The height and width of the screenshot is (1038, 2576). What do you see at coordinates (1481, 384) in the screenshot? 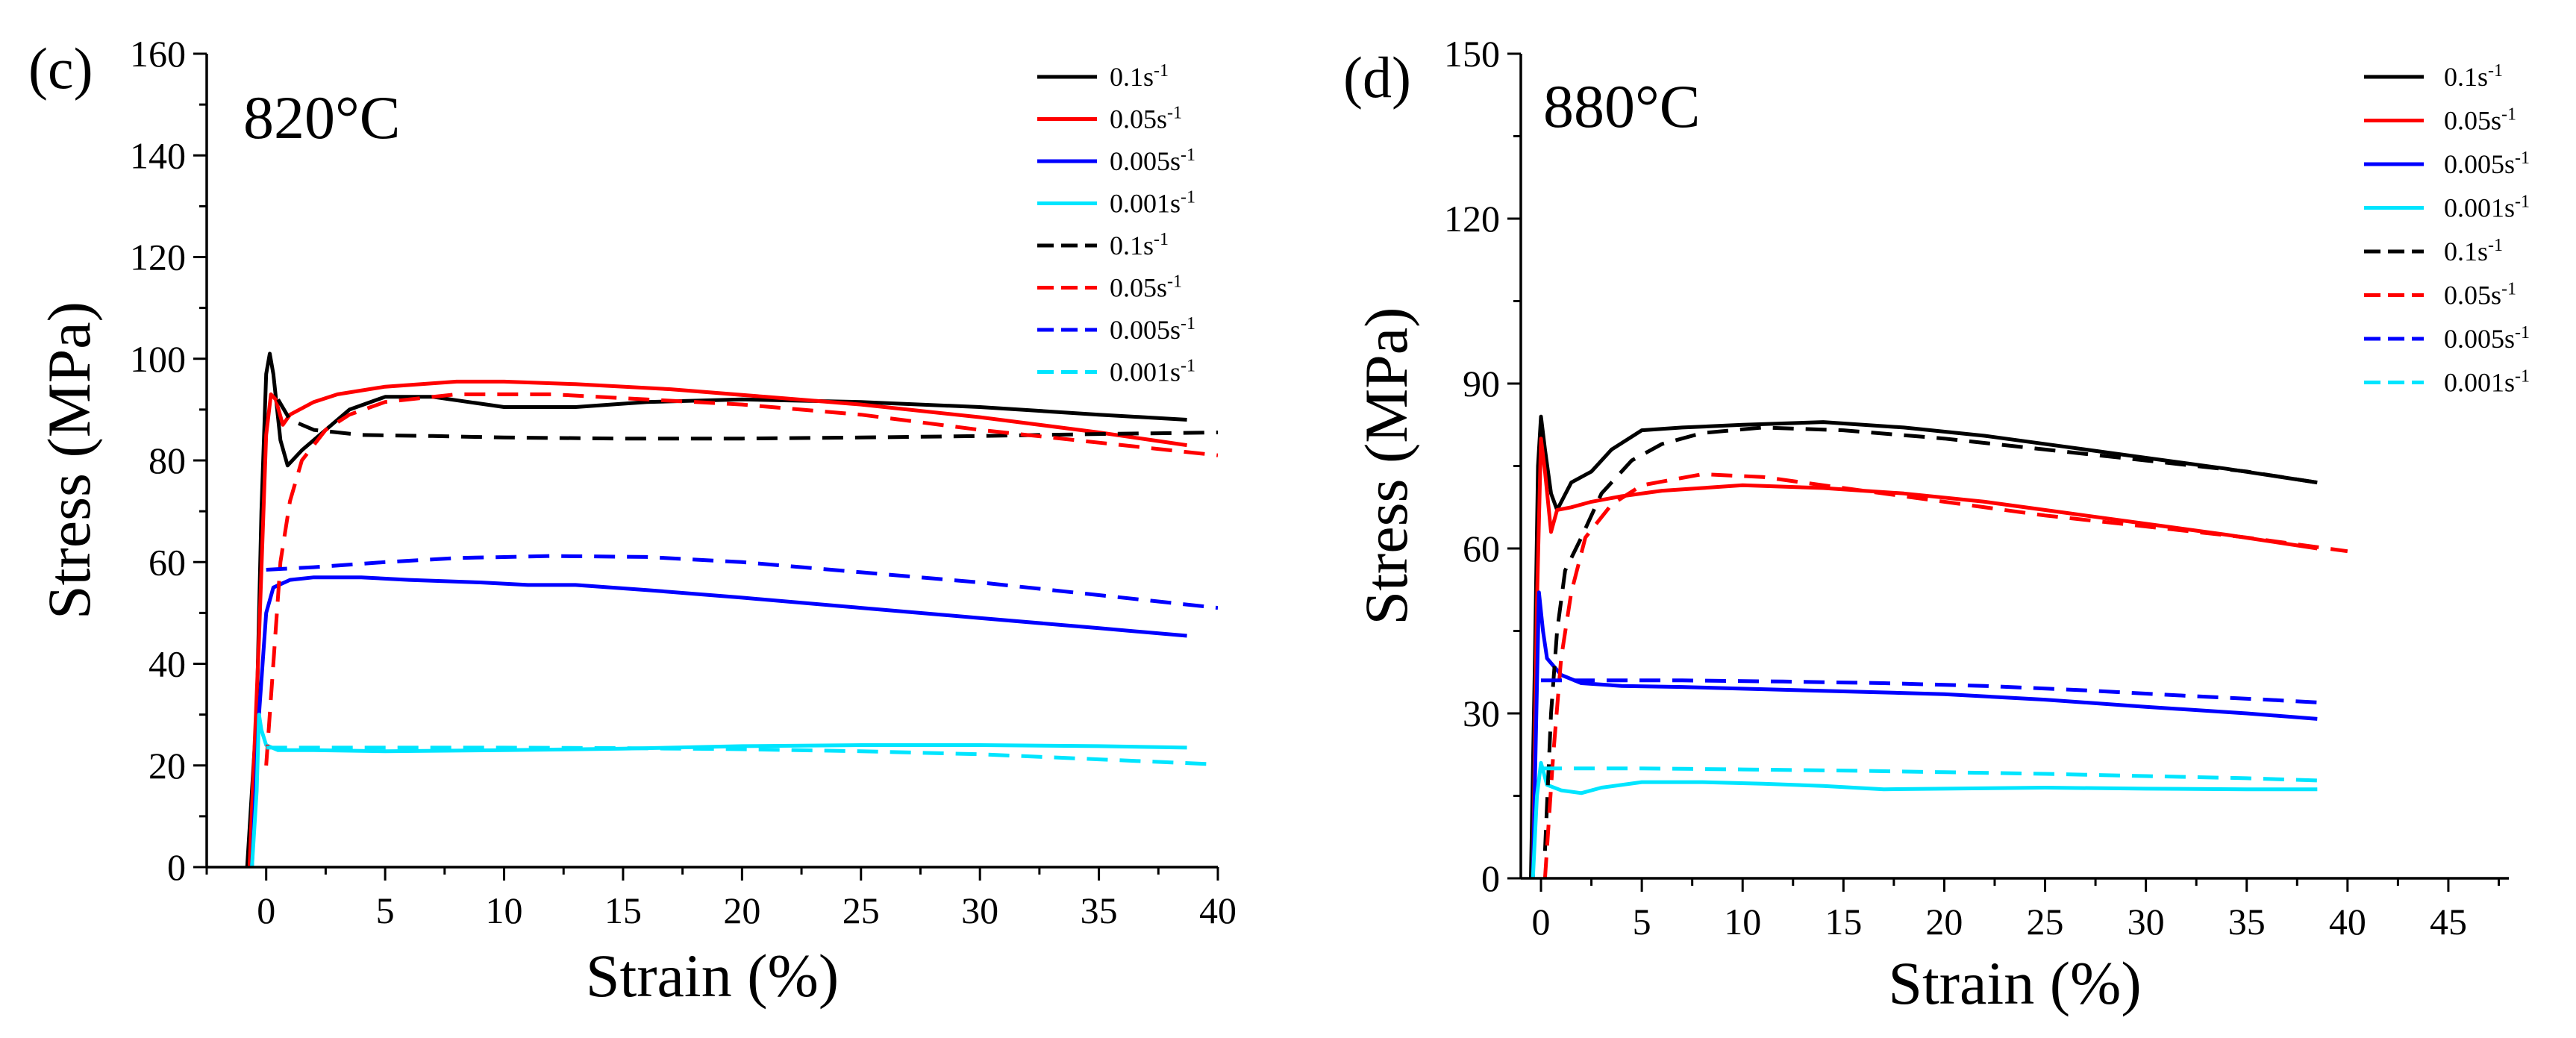
I see `y-tick-label: 90` at bounding box center [1481, 384].